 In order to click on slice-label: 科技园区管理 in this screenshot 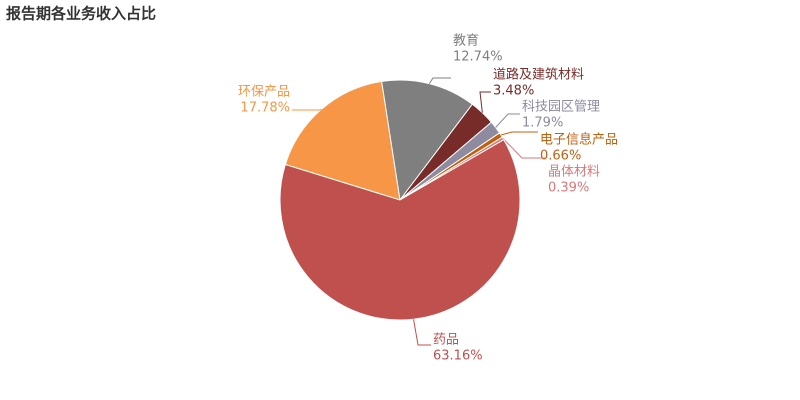, I will do `click(561, 107)`.